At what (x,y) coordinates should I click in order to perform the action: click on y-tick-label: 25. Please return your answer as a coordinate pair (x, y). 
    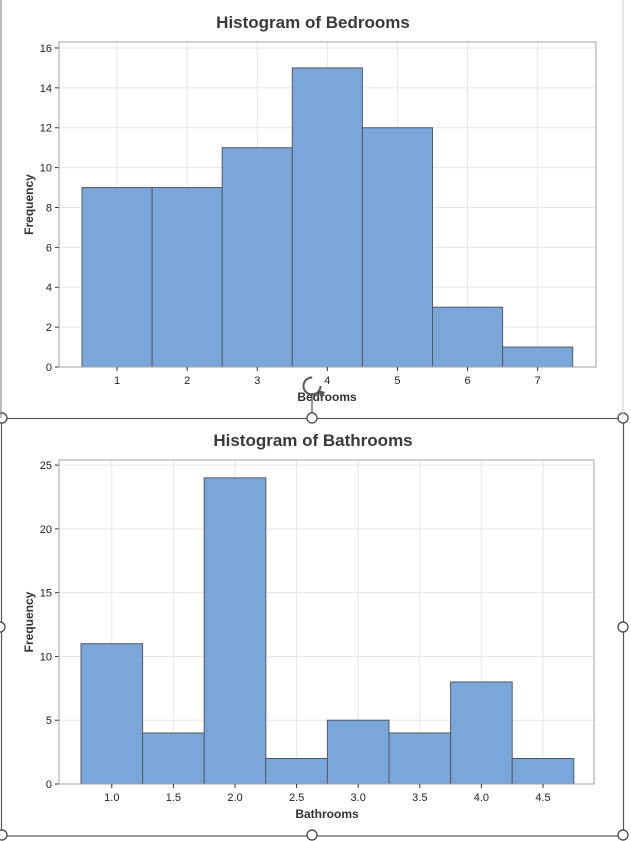
    Looking at the image, I should click on (46, 466).